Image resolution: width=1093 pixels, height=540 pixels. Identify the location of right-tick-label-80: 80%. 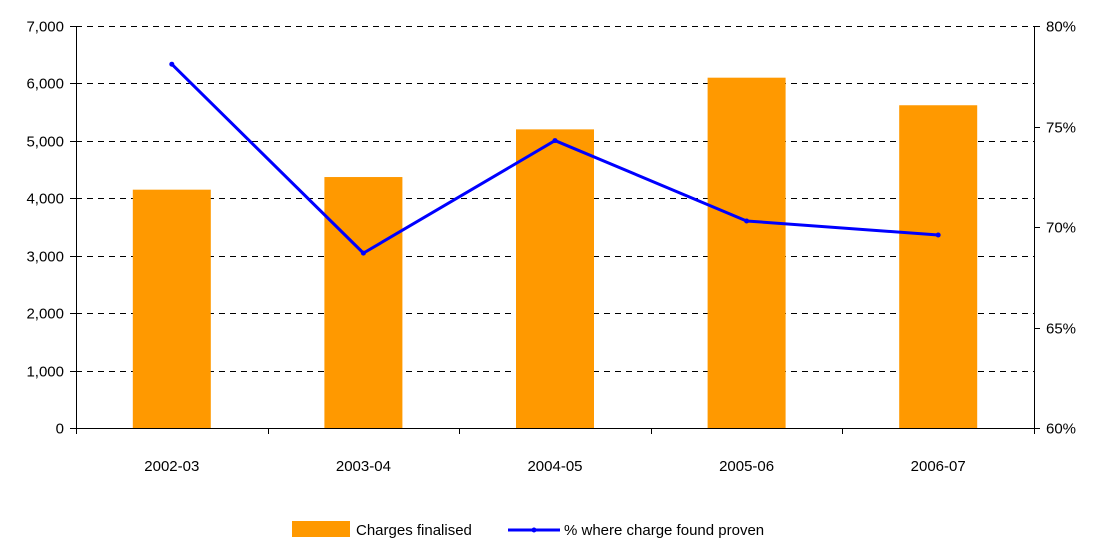
(1061, 27).